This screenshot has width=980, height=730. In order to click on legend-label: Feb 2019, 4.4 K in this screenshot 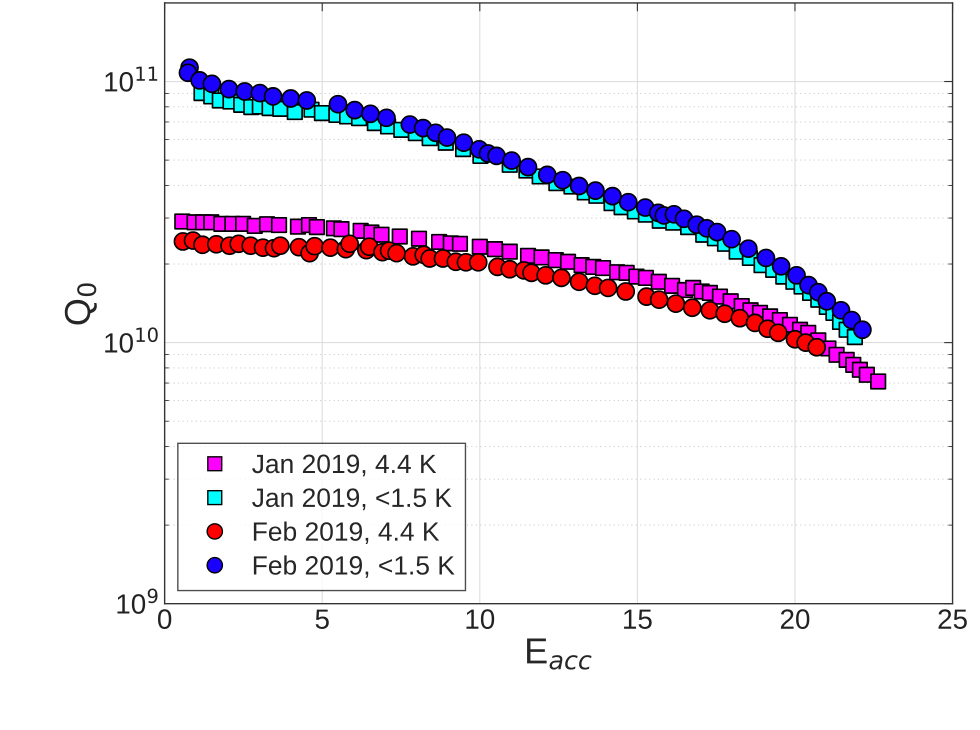, I will do `click(347, 533)`.